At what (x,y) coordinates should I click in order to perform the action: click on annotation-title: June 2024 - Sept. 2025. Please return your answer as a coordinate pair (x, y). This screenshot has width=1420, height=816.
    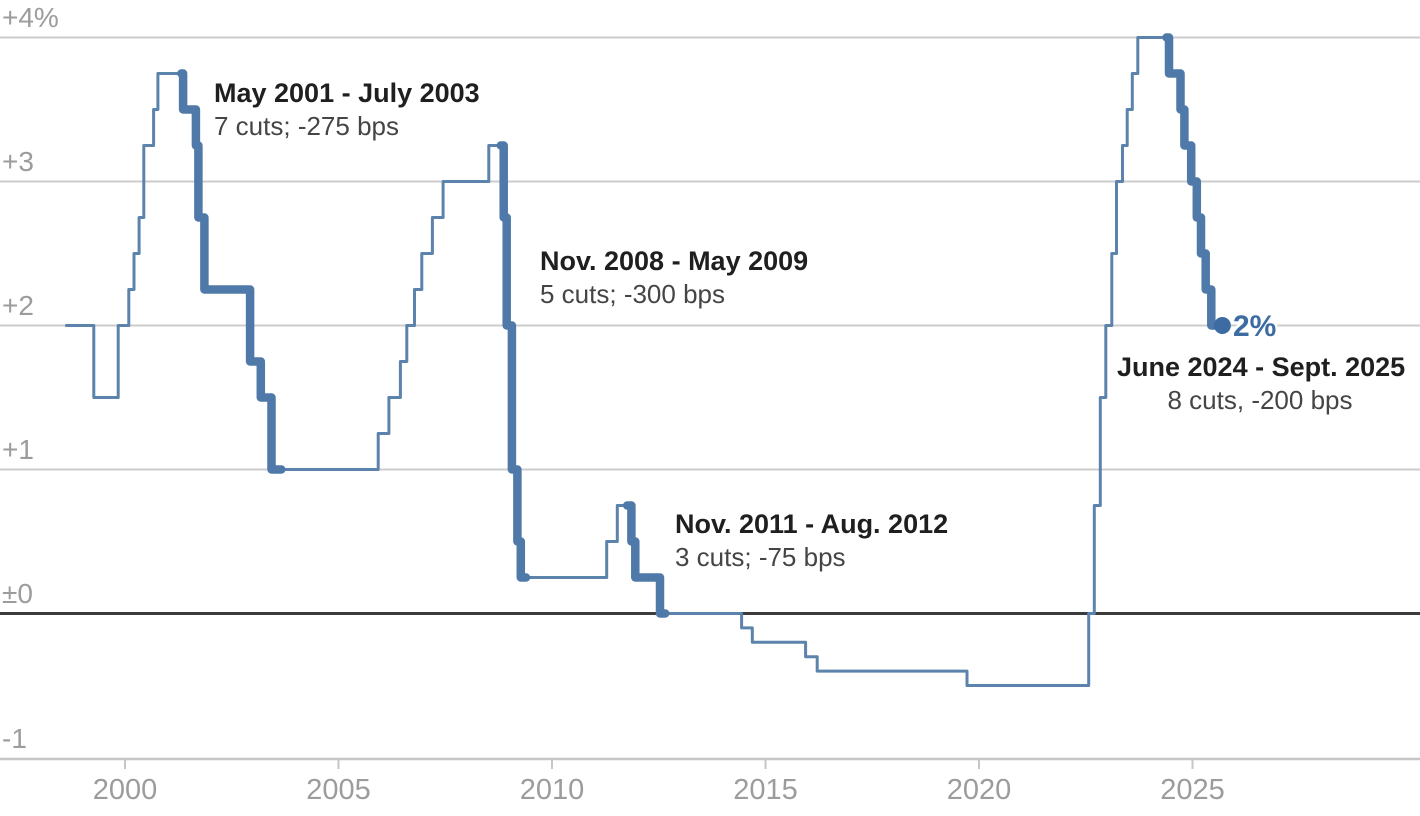
    Looking at the image, I should click on (1261, 367).